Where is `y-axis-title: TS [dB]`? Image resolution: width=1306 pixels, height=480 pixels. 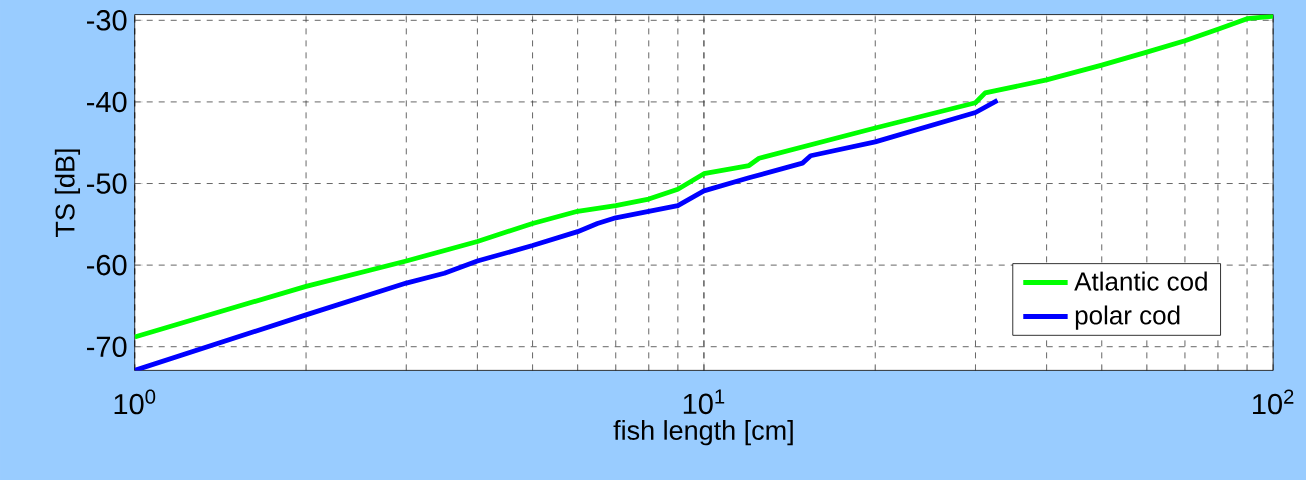 y-axis-title: TS [dB] is located at coordinates (67, 193).